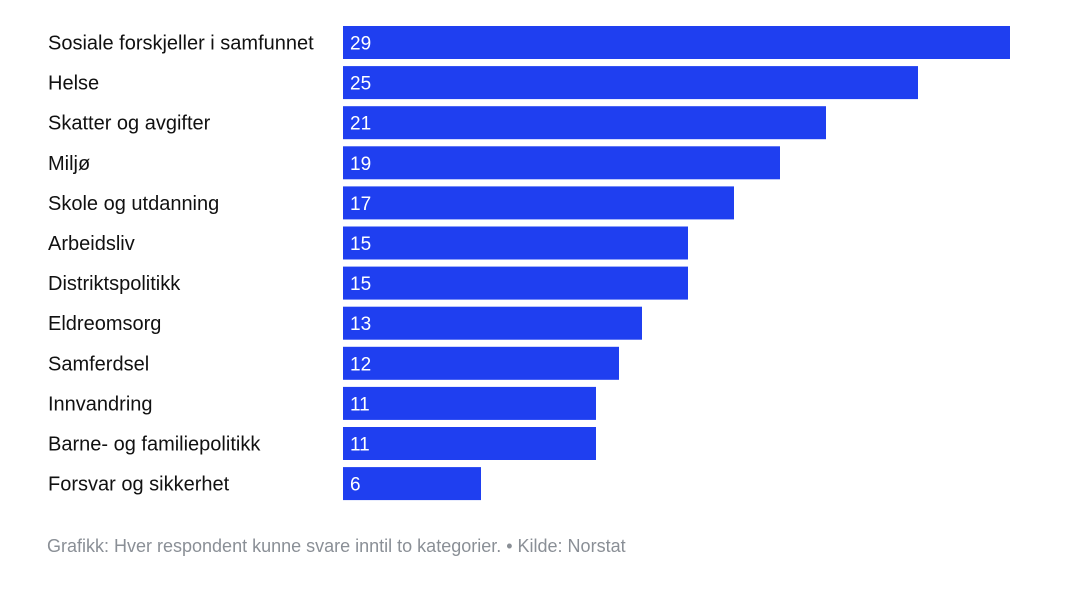 The height and width of the screenshot is (591, 1080). What do you see at coordinates (98, 364) in the screenshot?
I see `category-label: Samferdsel` at bounding box center [98, 364].